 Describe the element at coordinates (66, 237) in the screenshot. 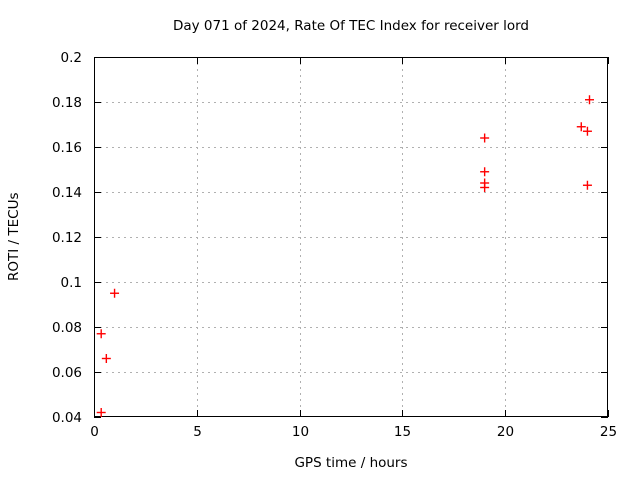

I see `y-tick-label: 0.12` at that location.